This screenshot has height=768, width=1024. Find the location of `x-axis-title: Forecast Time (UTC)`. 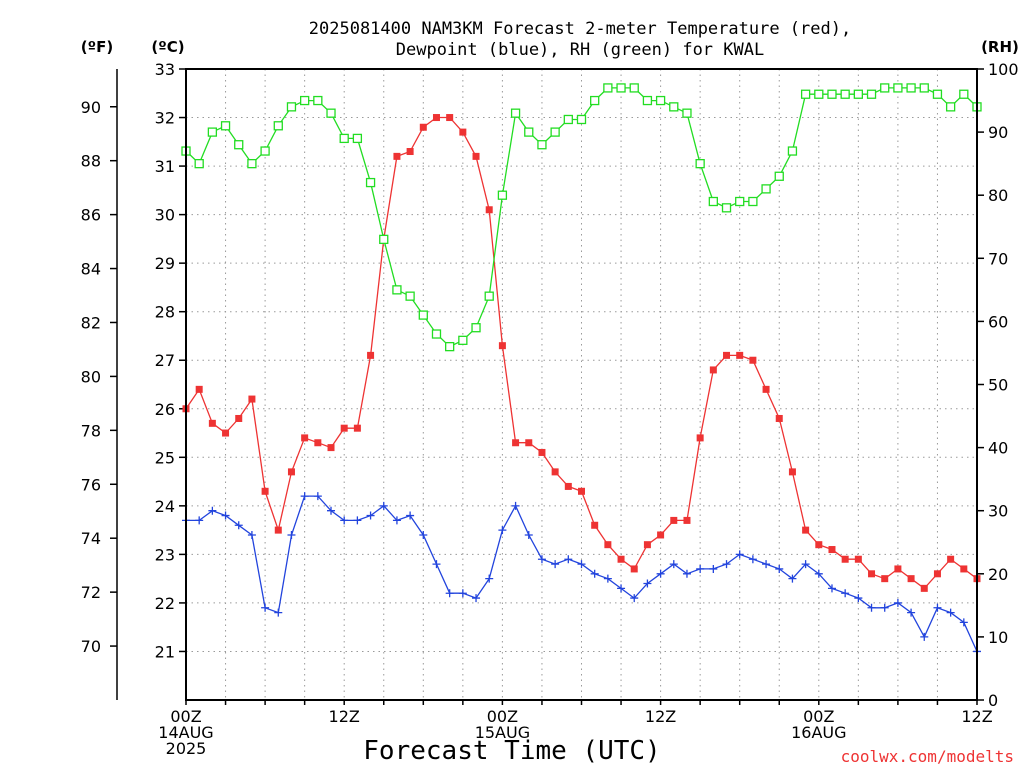

x-axis-title: Forecast Time (UTC) is located at coordinates (511, 751).